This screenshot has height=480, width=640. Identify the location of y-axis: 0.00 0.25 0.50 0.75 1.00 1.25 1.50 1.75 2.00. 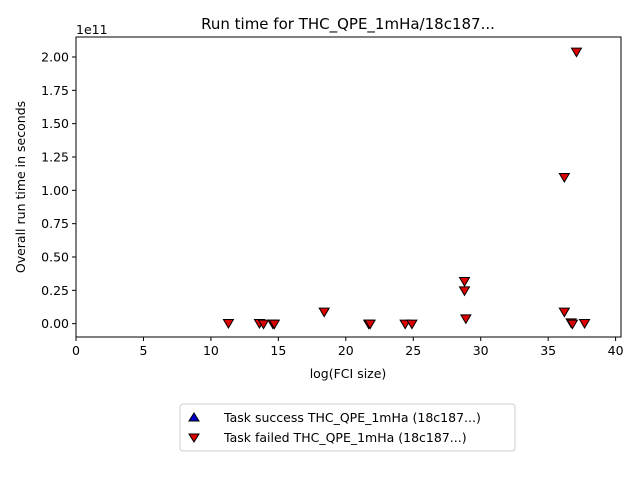
(58, 190).